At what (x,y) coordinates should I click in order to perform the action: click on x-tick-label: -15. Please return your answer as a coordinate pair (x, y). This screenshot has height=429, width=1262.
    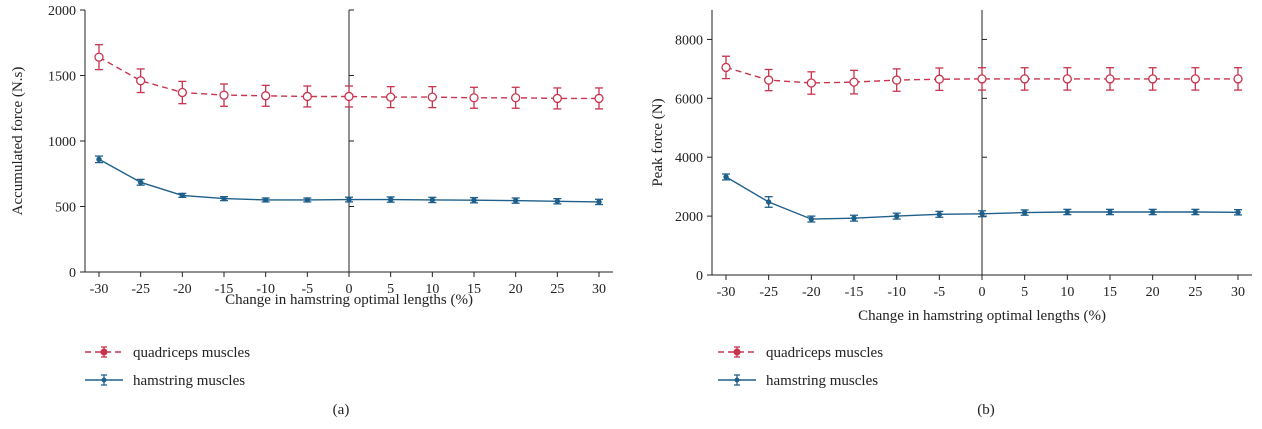
    Looking at the image, I should click on (224, 289).